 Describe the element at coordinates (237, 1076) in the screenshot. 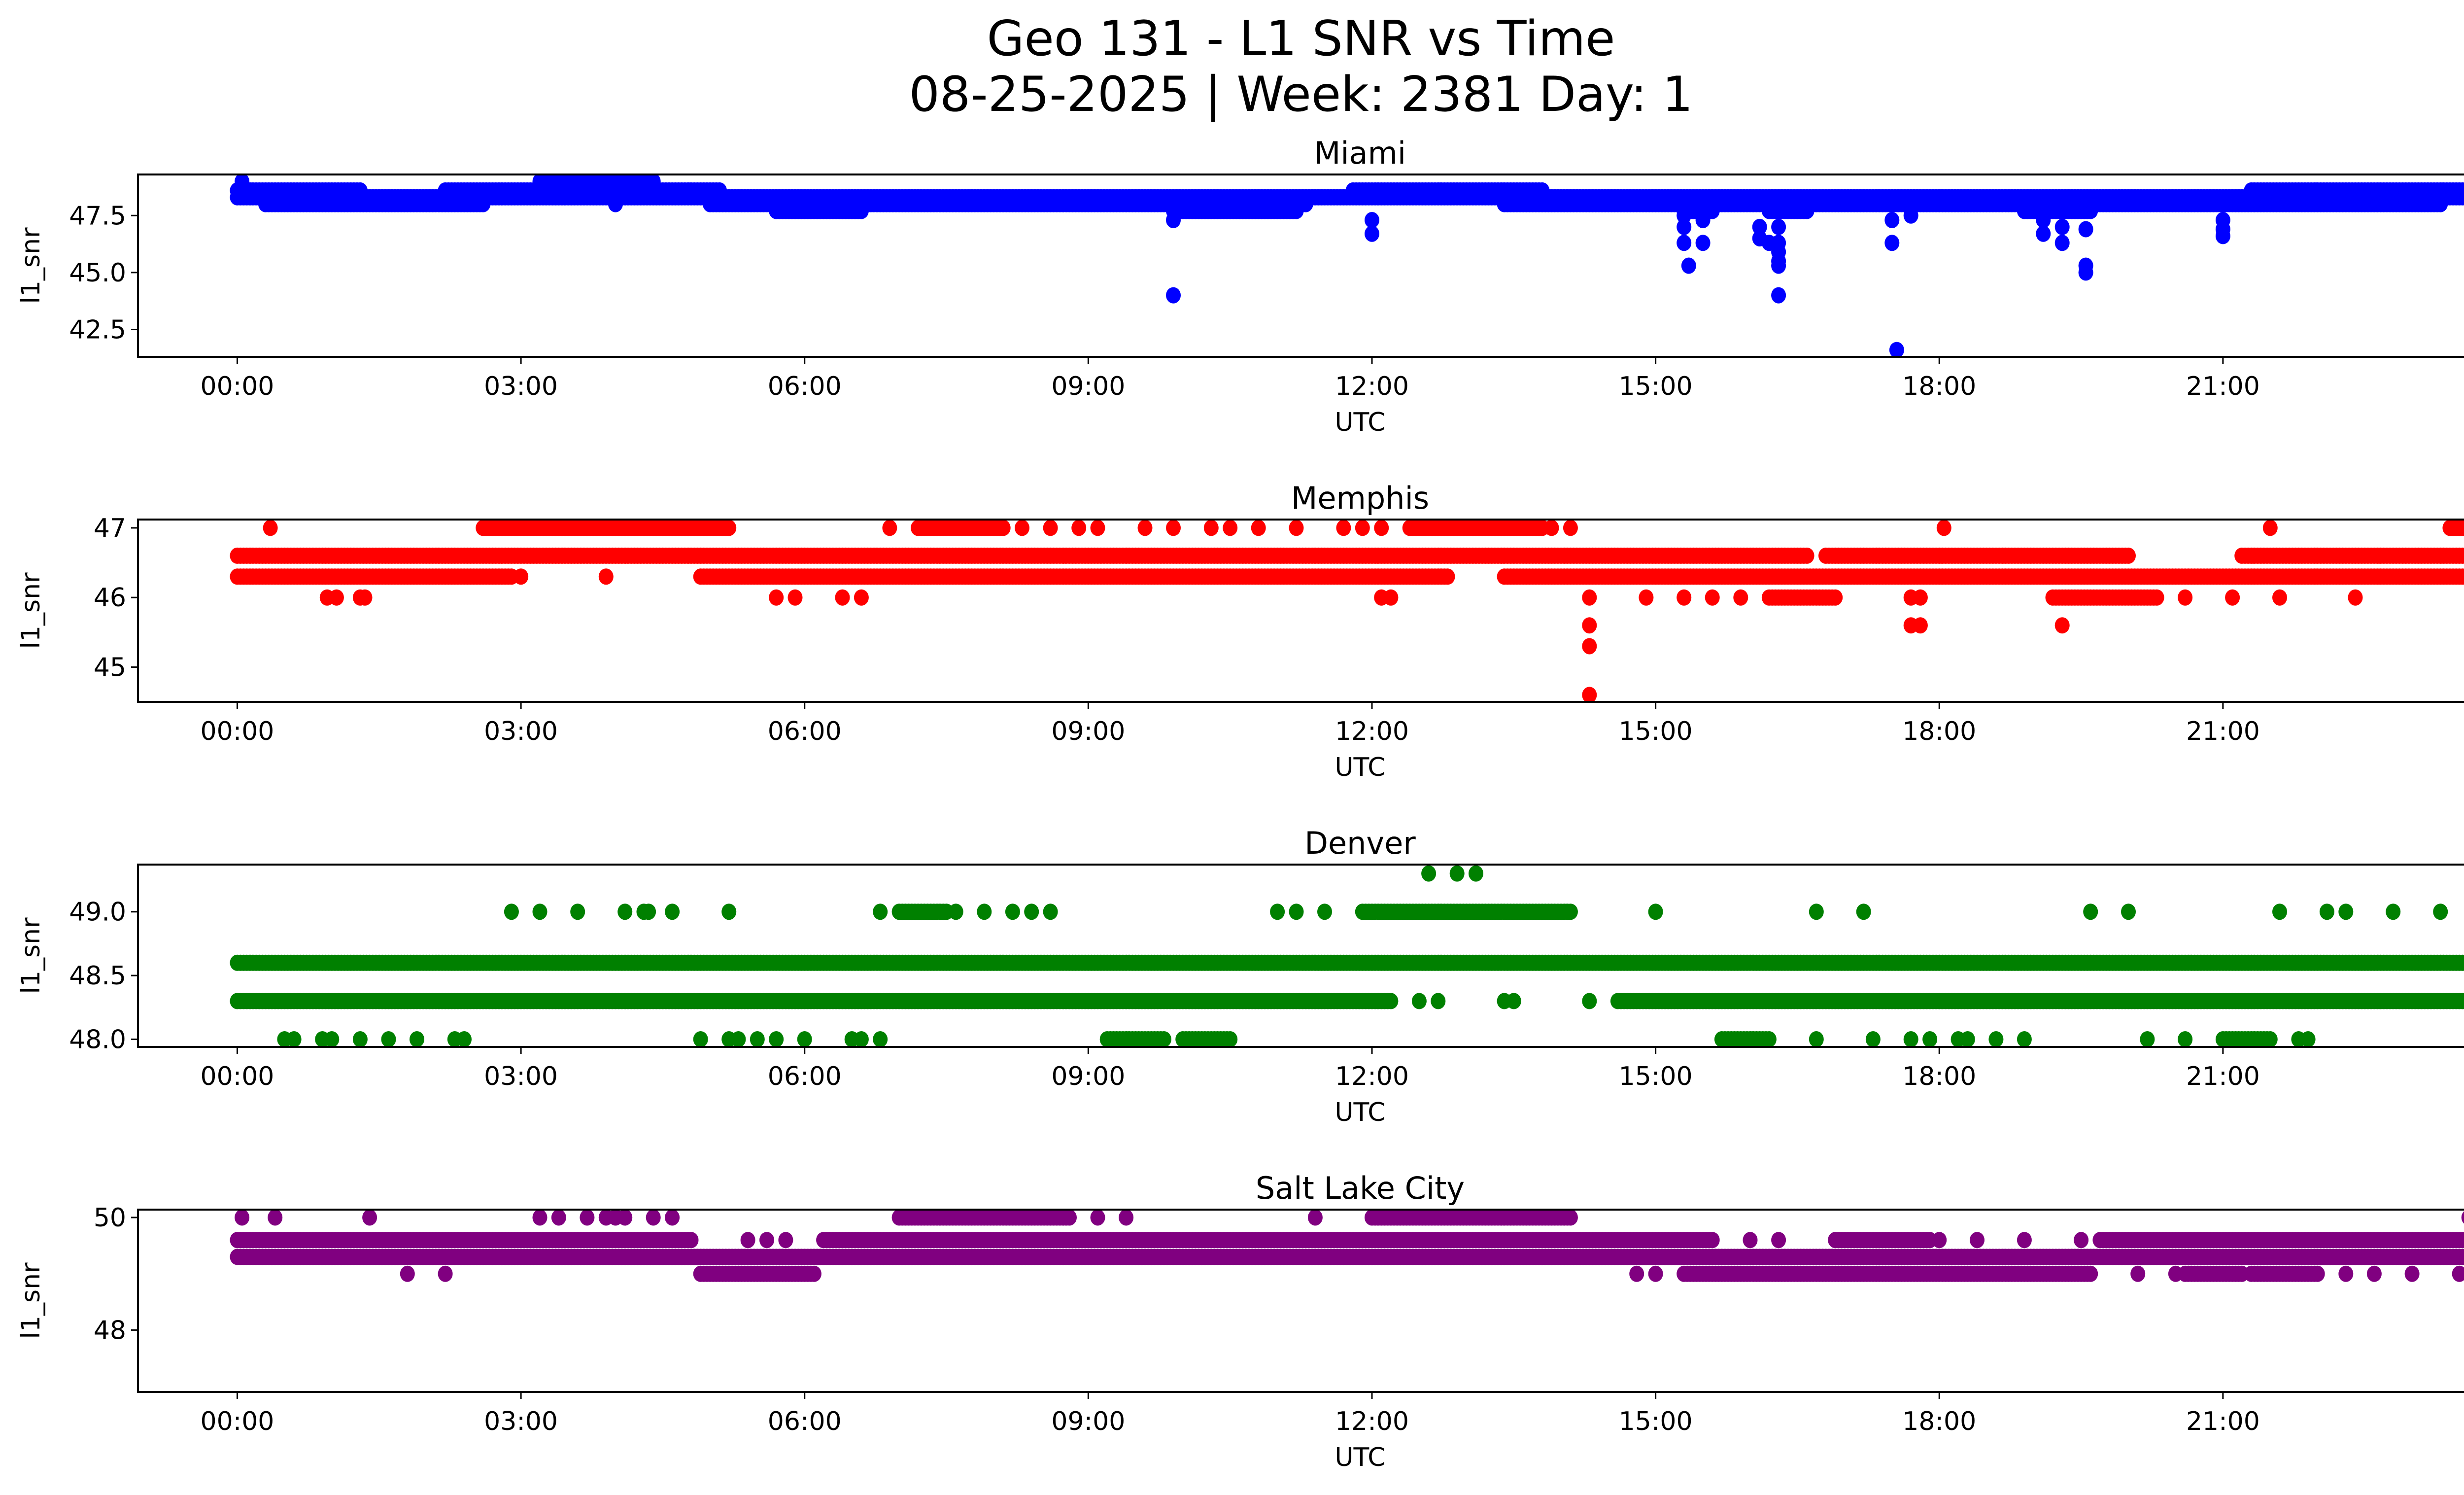

I see `x-tick-label: 00:00` at that location.